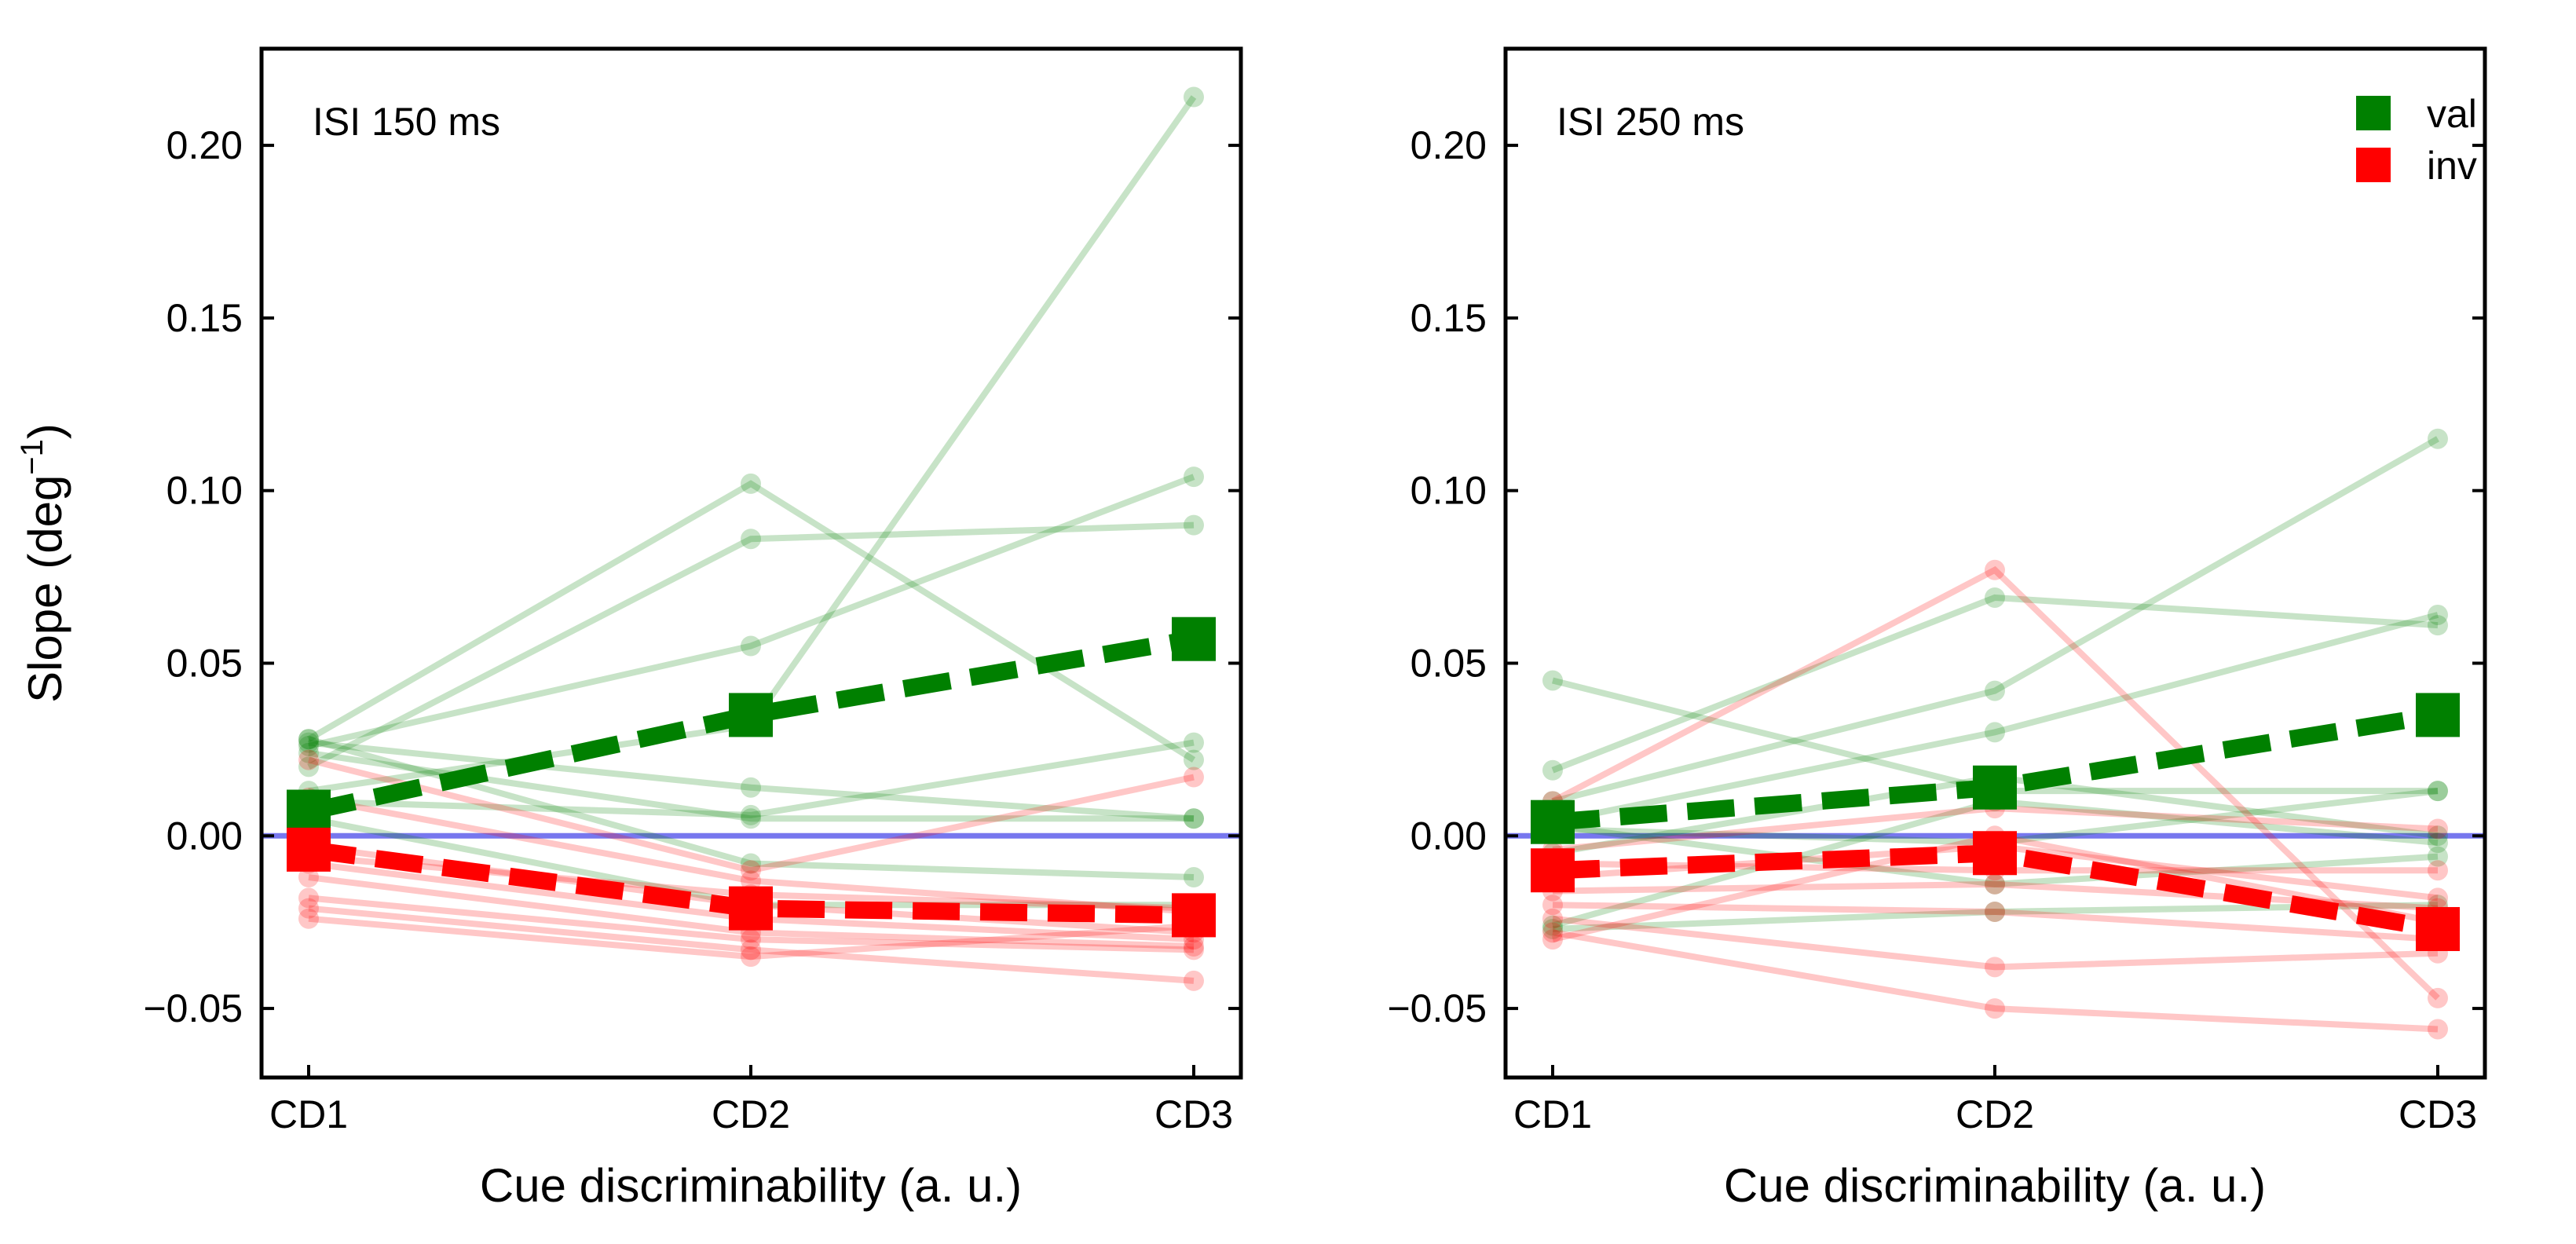 The height and width of the screenshot is (1244, 2576). I want to click on legend: val inv, so click(2416, 140).